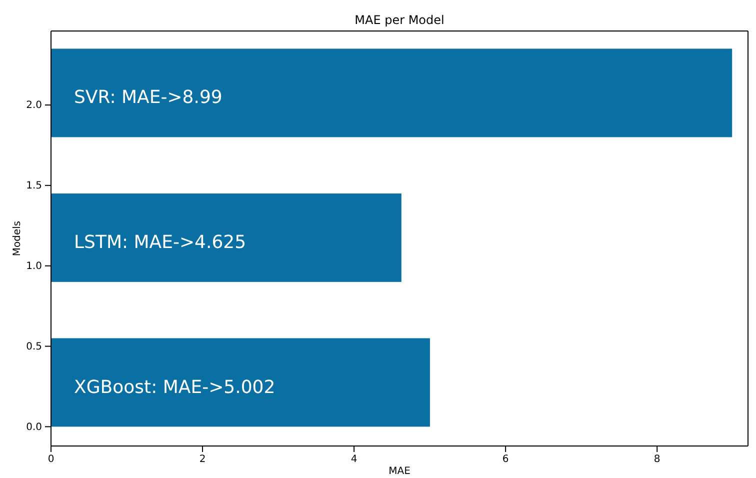 The image size is (756, 478). I want to click on annotation: LSTM: MAE->4.625, so click(160, 243).